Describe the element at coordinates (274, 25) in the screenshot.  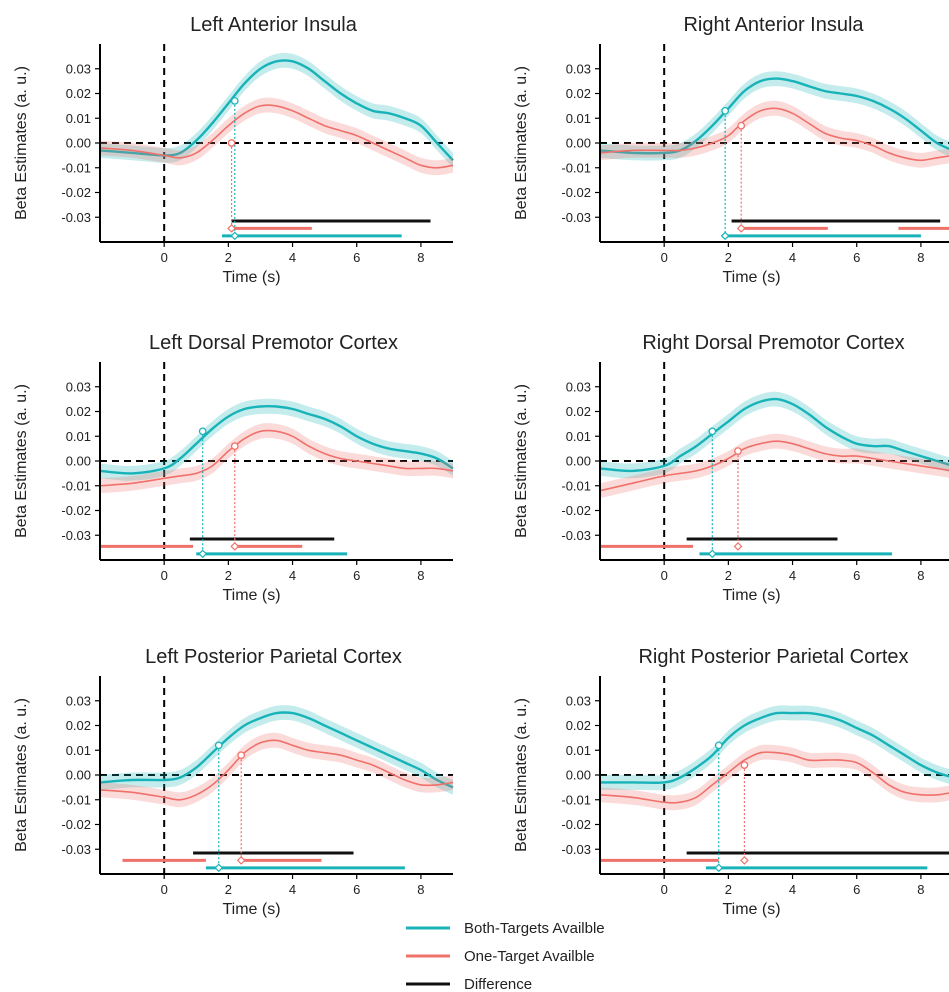
I see `panel-title: Left Anterior Insula` at that location.